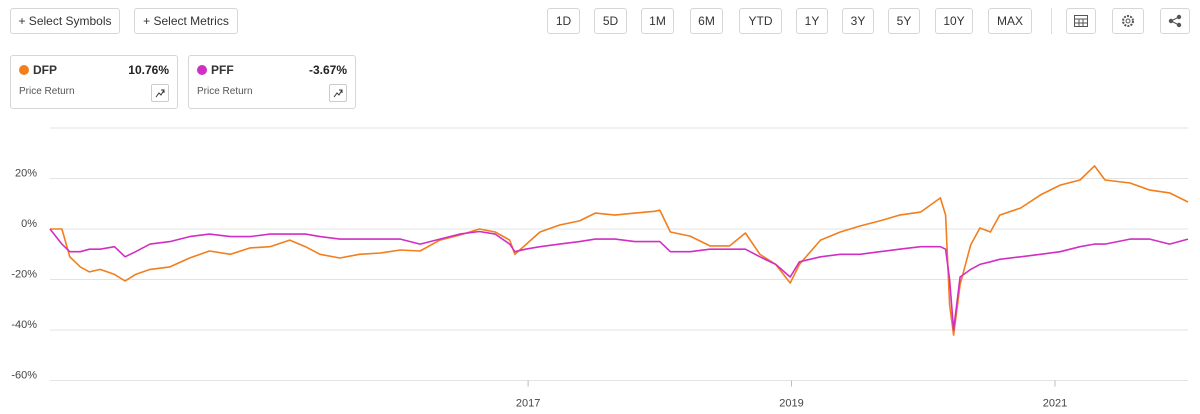 Image resolution: width=1200 pixels, height=414 pixels. I want to click on range-button: YTD, so click(760, 21).